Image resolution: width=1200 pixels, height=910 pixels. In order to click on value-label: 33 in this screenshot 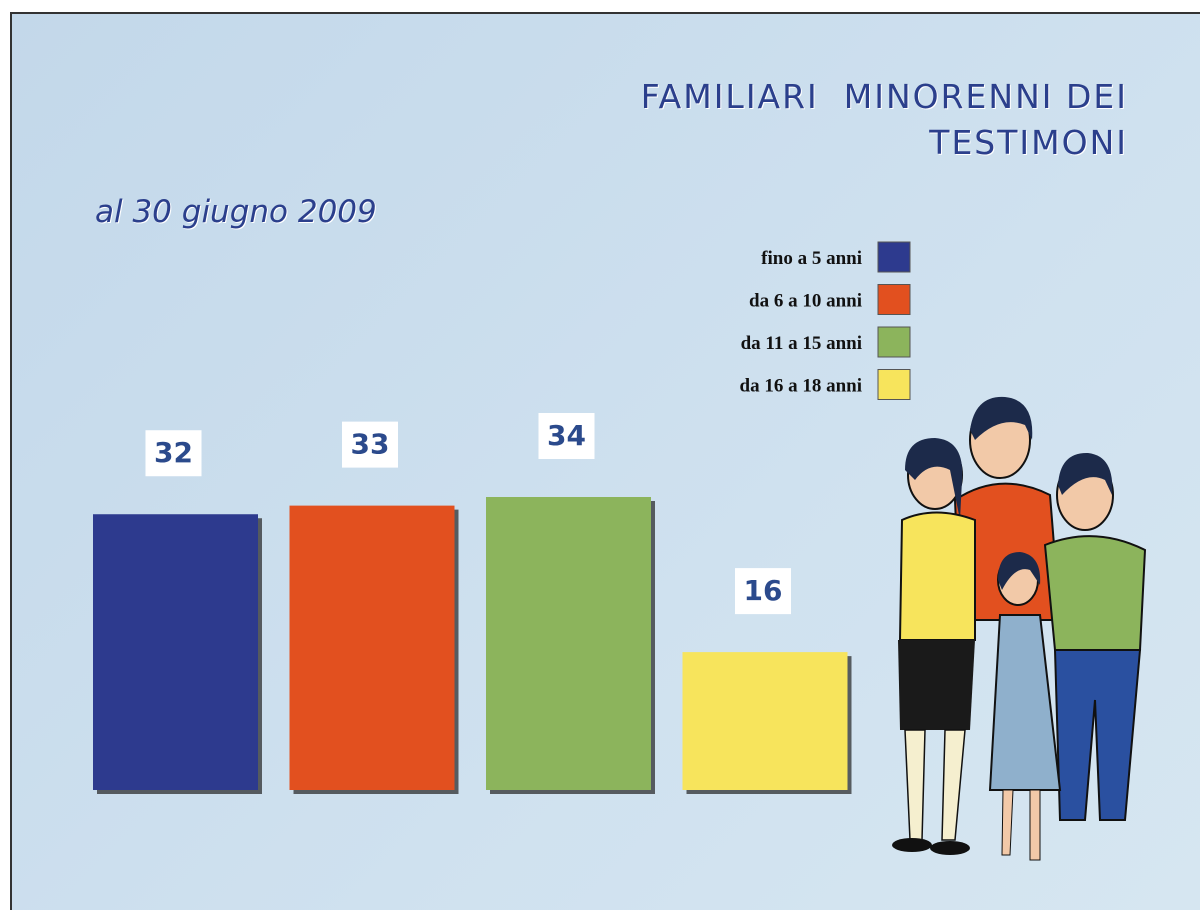, I will do `click(370, 444)`.